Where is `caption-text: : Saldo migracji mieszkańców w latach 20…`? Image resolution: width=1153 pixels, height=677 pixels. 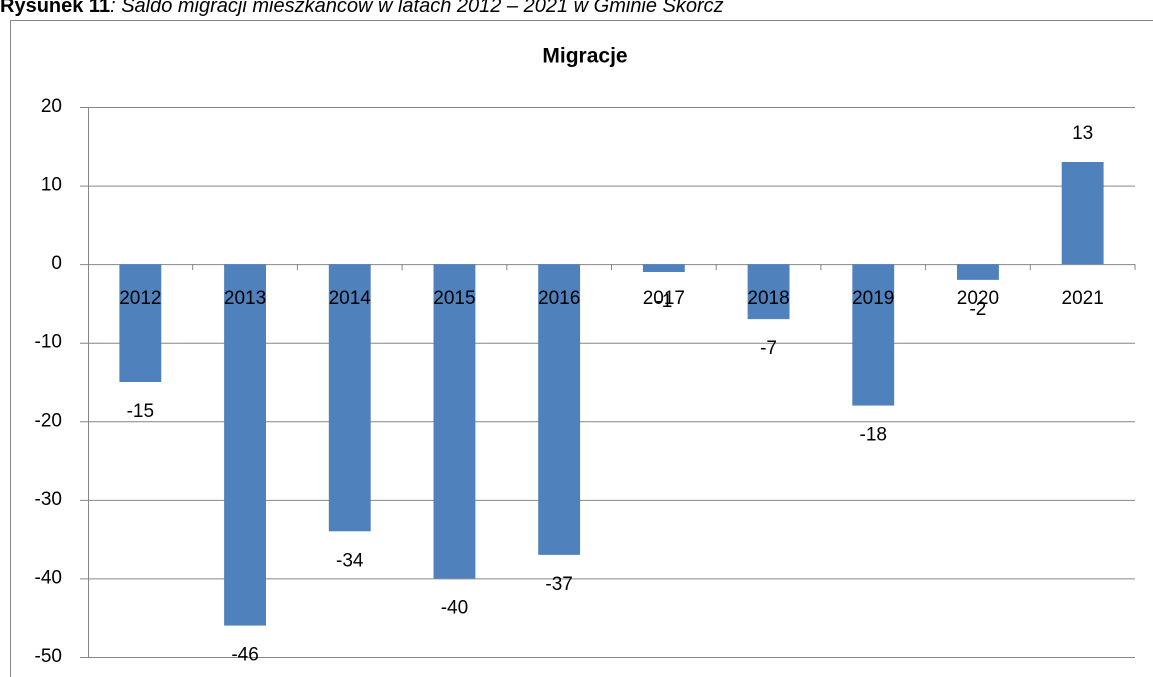 caption-text: : Saldo migracji mieszkańców w latach 20… is located at coordinates (417, 8).